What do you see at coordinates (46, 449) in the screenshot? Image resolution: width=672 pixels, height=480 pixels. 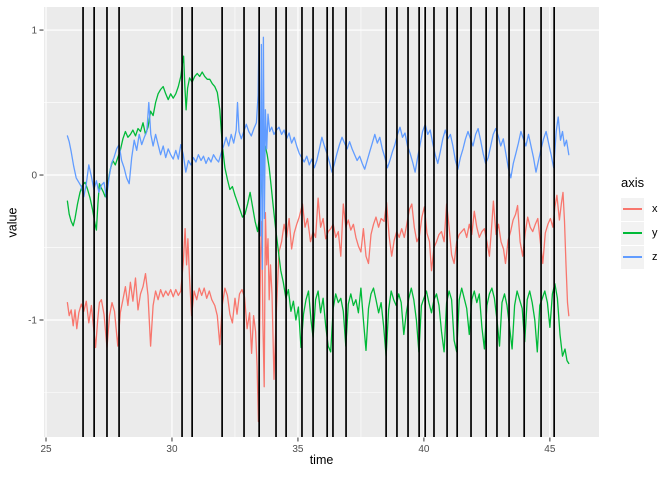 I see `x-tick-label: 25` at bounding box center [46, 449].